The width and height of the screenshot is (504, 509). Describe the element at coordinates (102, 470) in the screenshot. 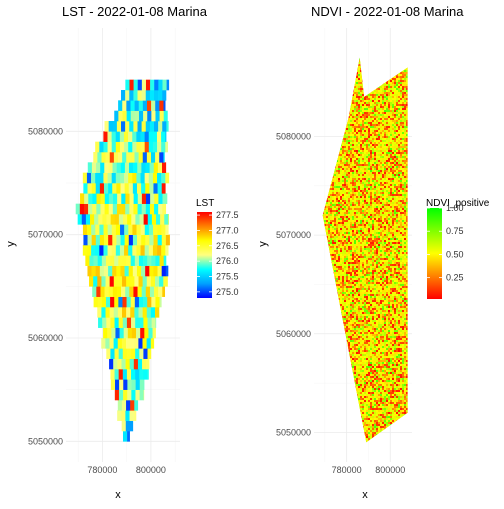

I see `x-tick-label: 780000` at that location.